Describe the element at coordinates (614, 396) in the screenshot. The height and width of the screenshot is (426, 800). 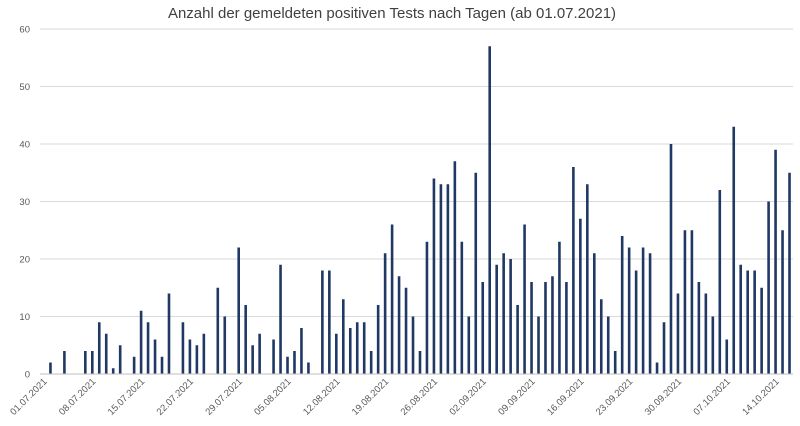
I see `x-tick-label: 23.09.2021` at that location.